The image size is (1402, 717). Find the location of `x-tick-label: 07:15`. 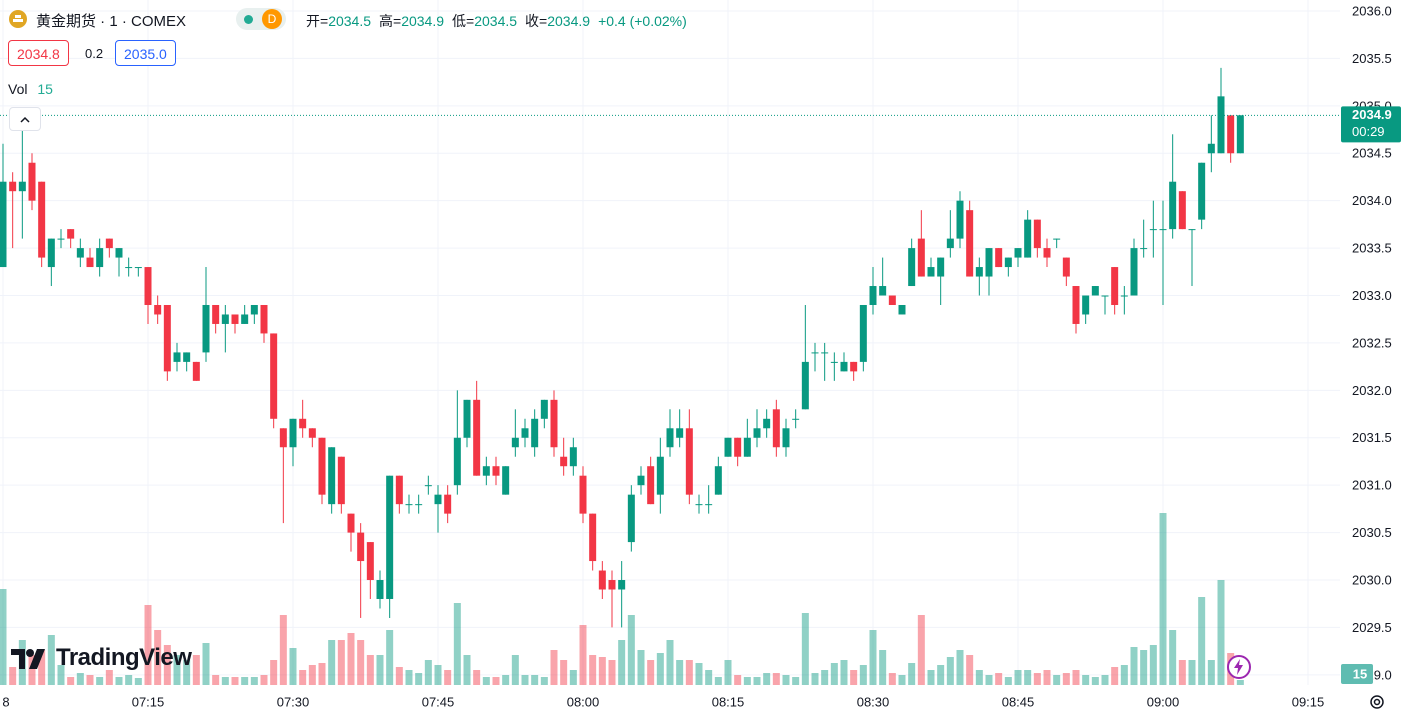

x-tick-label: 07:15 is located at coordinates (148, 701).